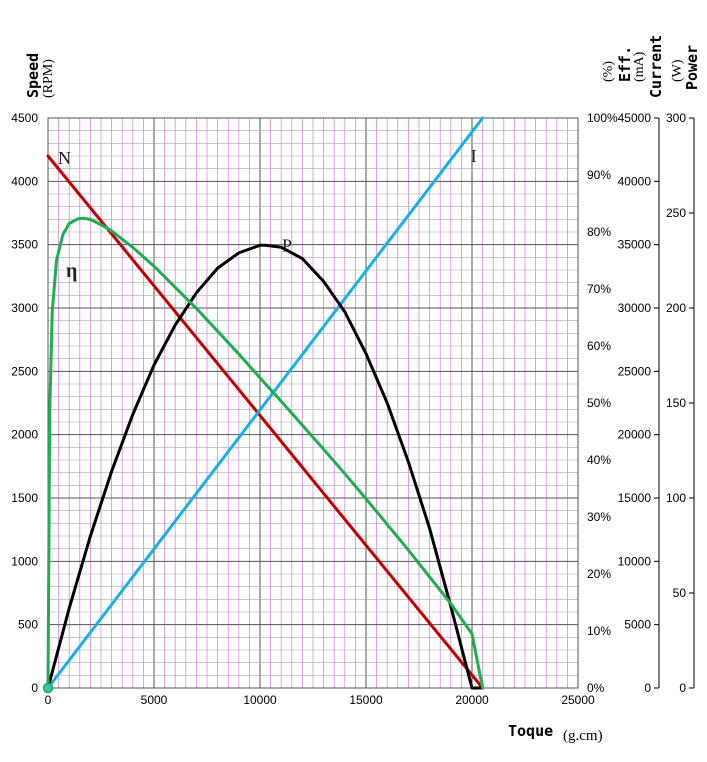  I want to click on current-tick-label: 30000, so click(635, 308).